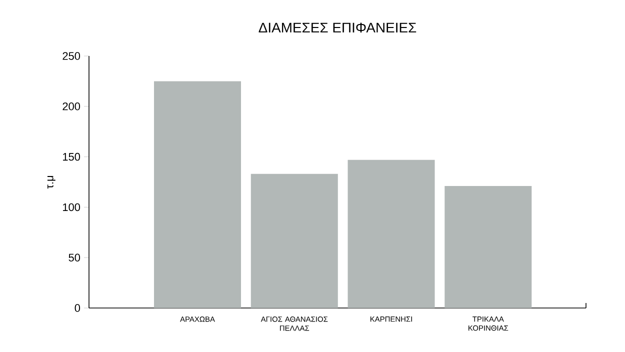  I want to click on y-tick-label: 150, so click(71, 156).